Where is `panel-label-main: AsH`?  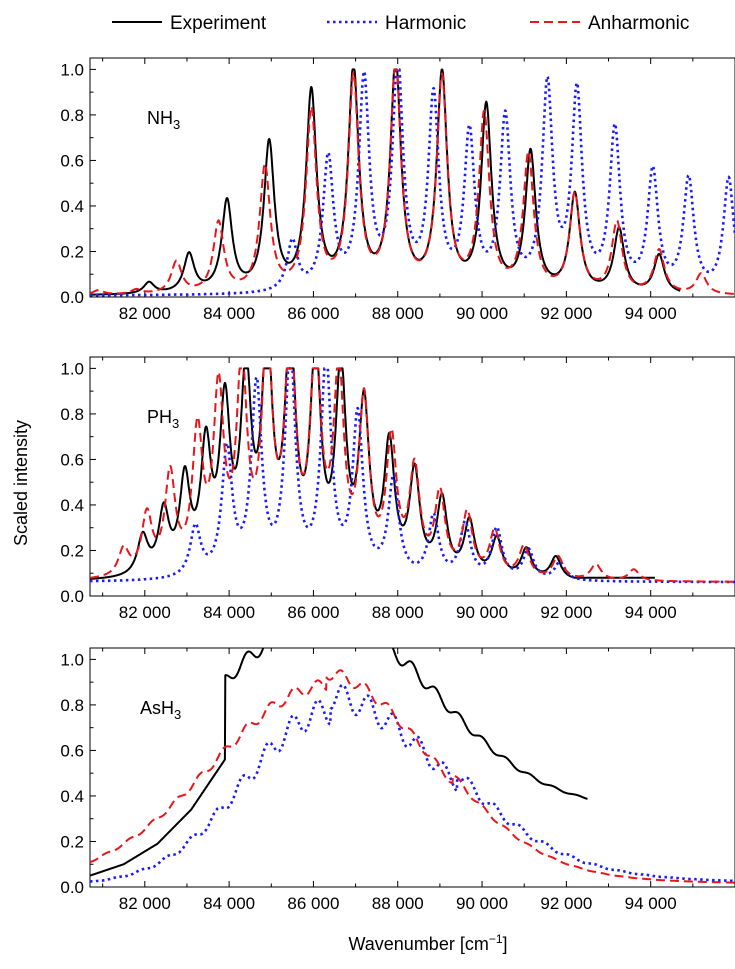 panel-label-main: AsH is located at coordinates (157, 708).